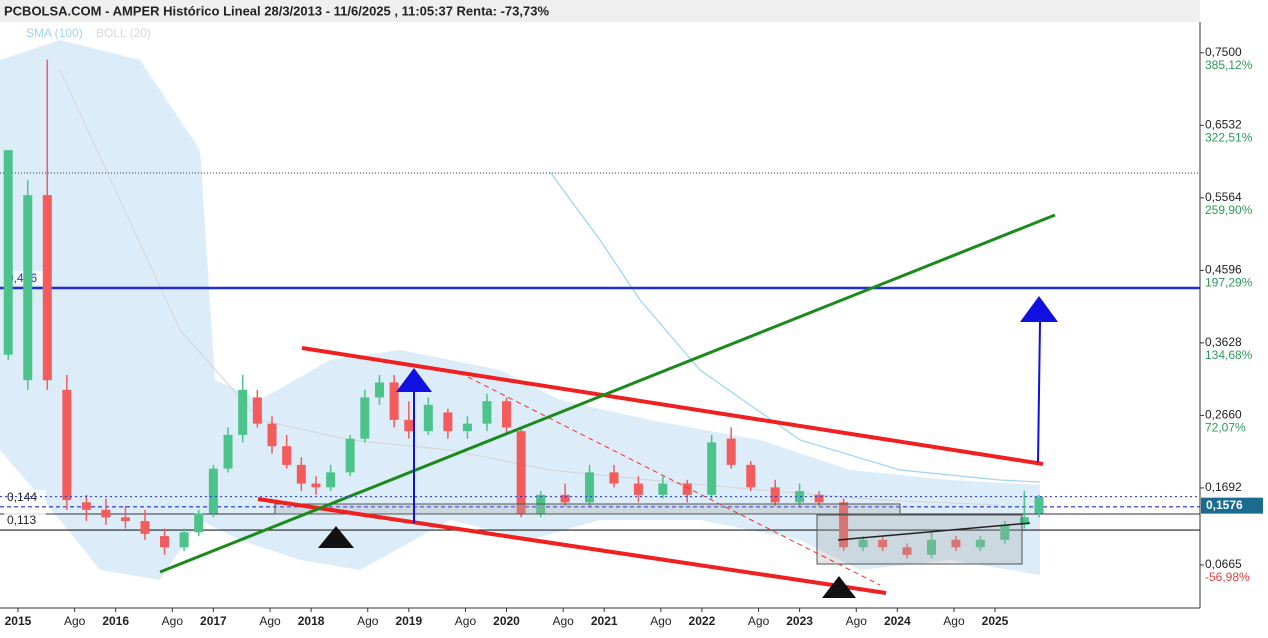  What do you see at coordinates (587, 509) in the screenshot?
I see `zone-box` at bounding box center [587, 509].